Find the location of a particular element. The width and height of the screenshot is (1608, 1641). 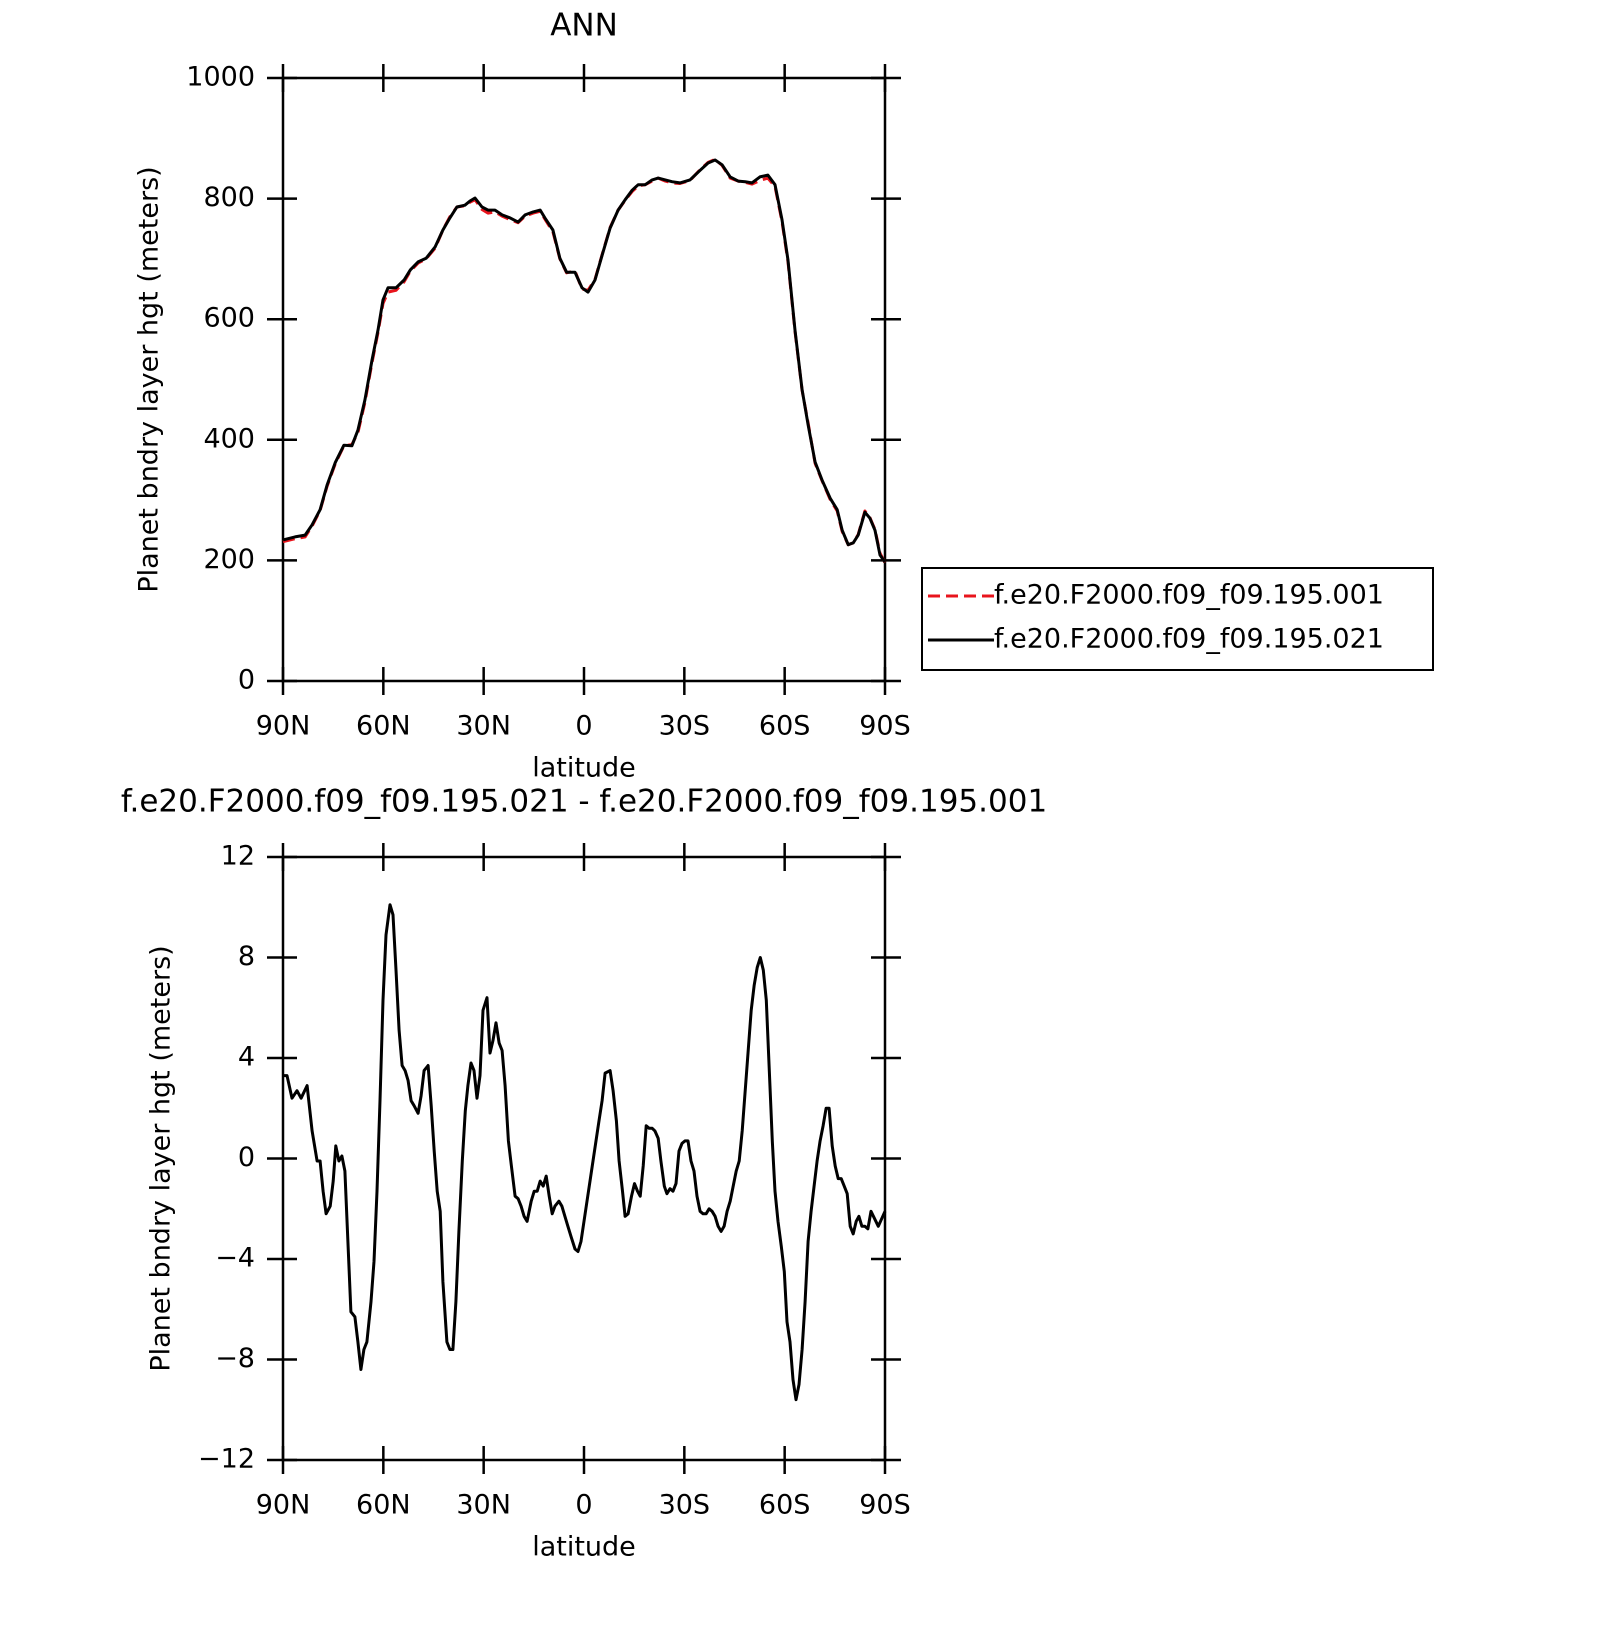

y-tick-label: −4 is located at coordinates (235, 1258).